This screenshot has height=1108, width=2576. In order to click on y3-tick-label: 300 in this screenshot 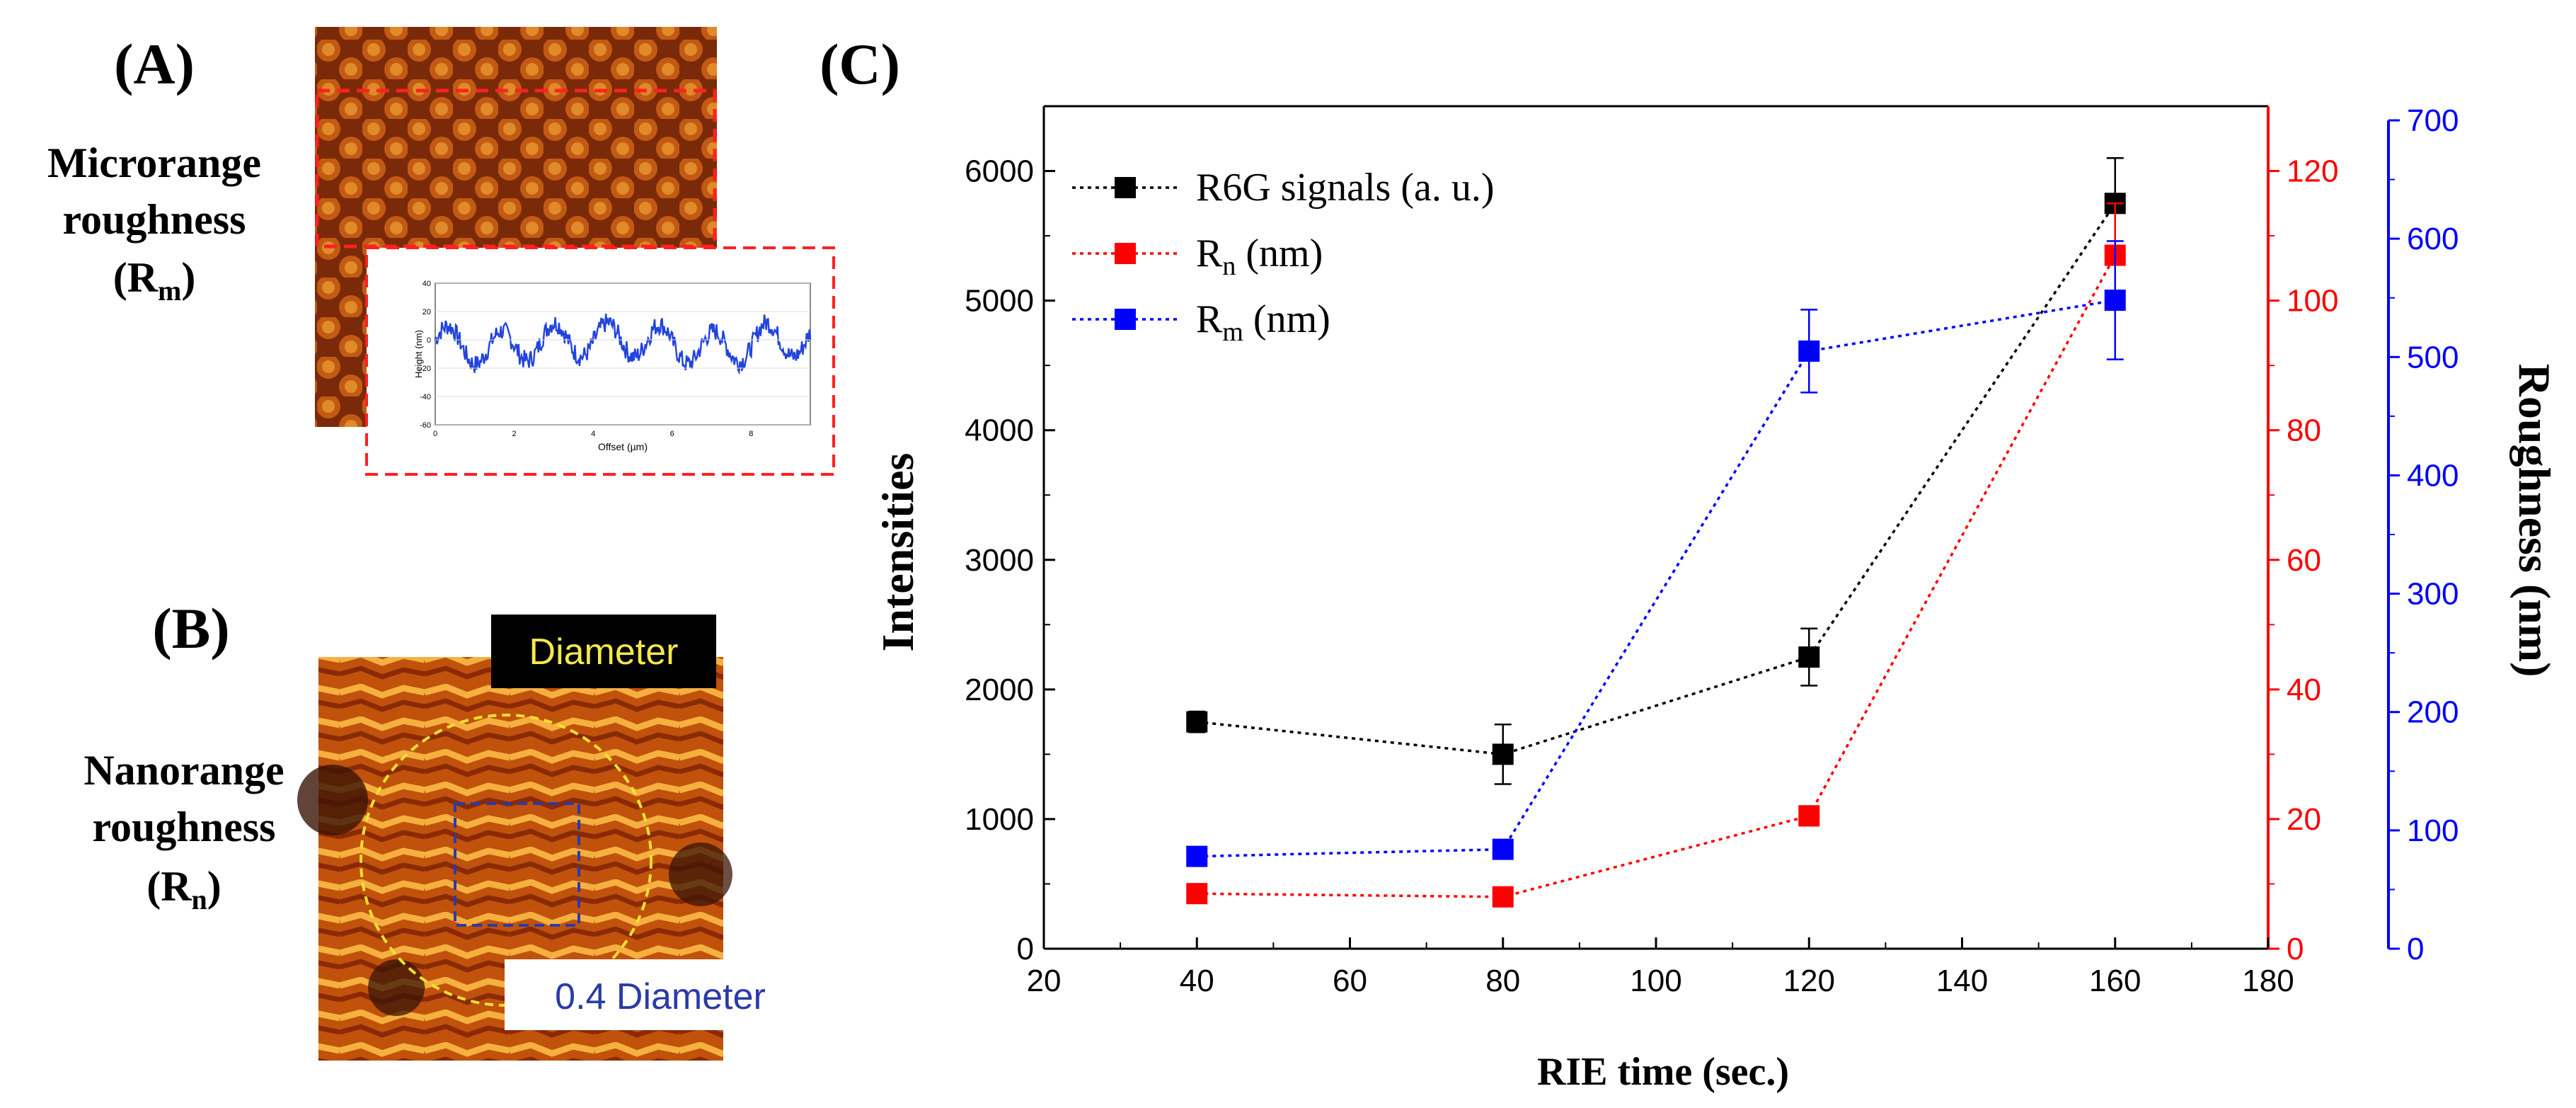, I will do `click(2433, 594)`.